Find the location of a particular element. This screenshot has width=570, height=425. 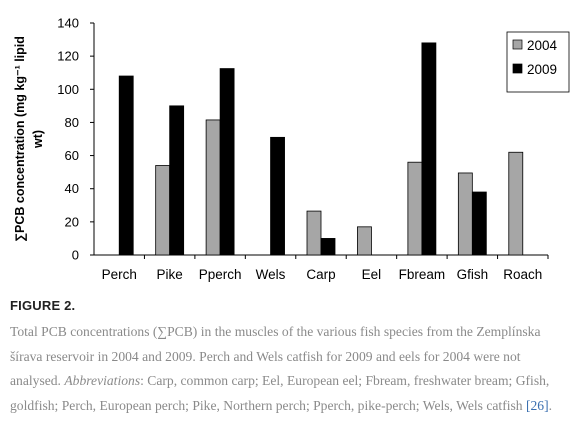

bar-2009-gfish is located at coordinates (479, 223).